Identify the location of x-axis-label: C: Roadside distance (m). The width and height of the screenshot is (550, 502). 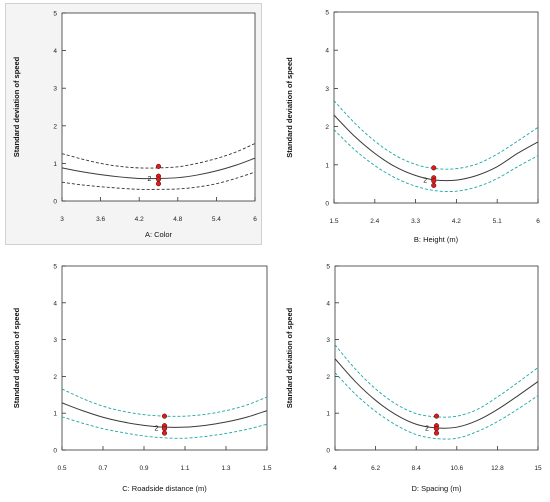
(164, 488).